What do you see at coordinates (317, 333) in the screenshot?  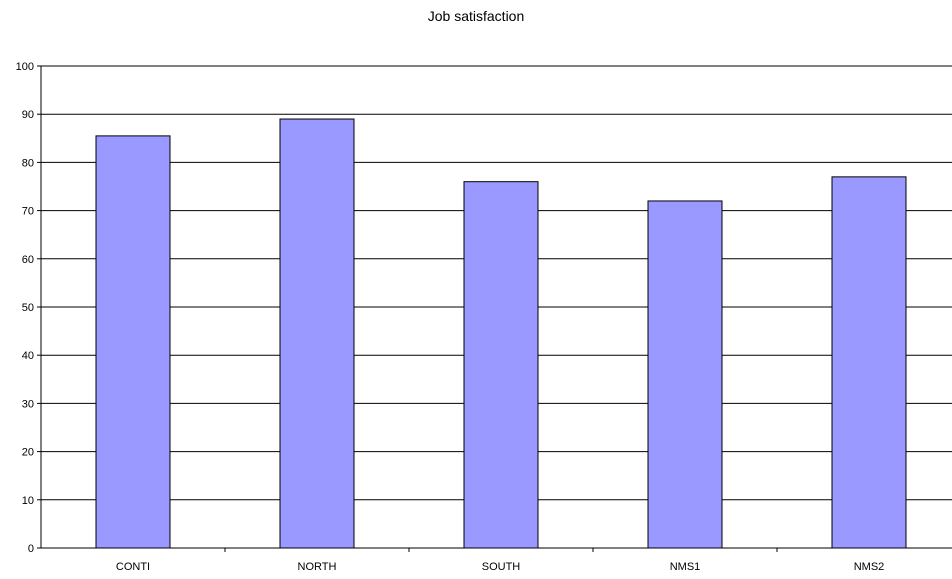 I see `bar-north` at bounding box center [317, 333].